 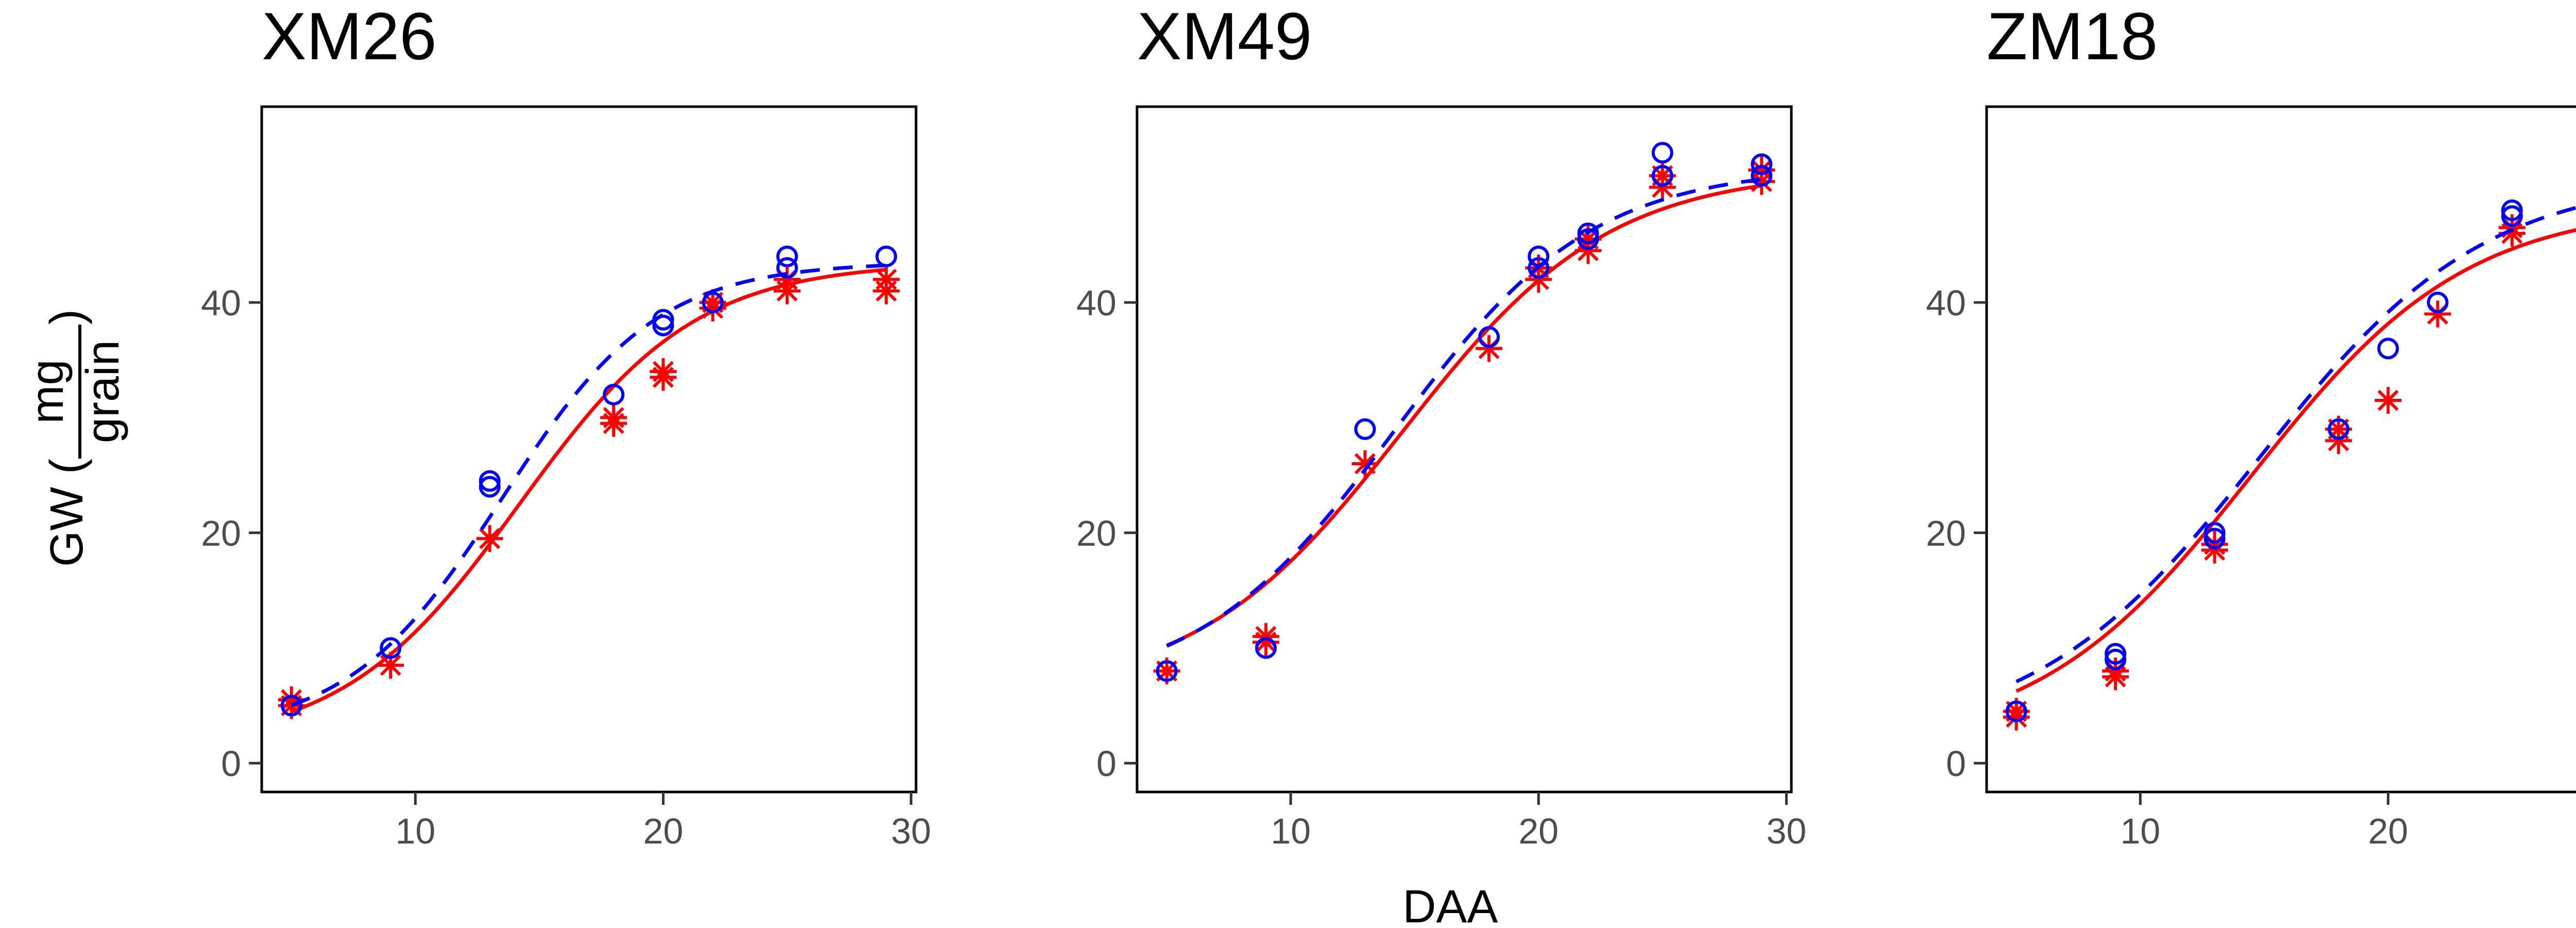 What do you see at coordinates (1450, 905) in the screenshot?
I see `x-axis-title: DAA` at bounding box center [1450, 905].